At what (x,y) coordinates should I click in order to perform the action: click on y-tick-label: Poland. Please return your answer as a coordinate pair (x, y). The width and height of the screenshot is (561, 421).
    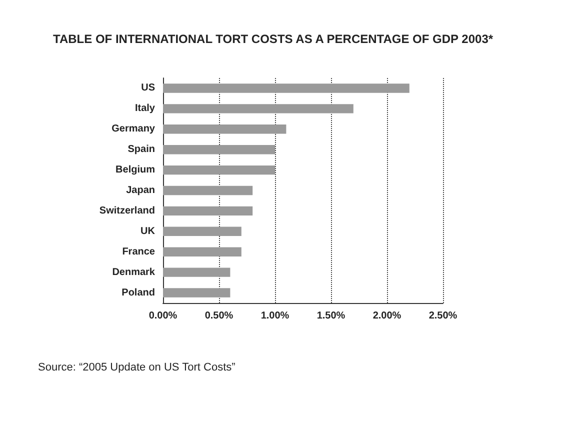
    Looking at the image, I should click on (138, 292).